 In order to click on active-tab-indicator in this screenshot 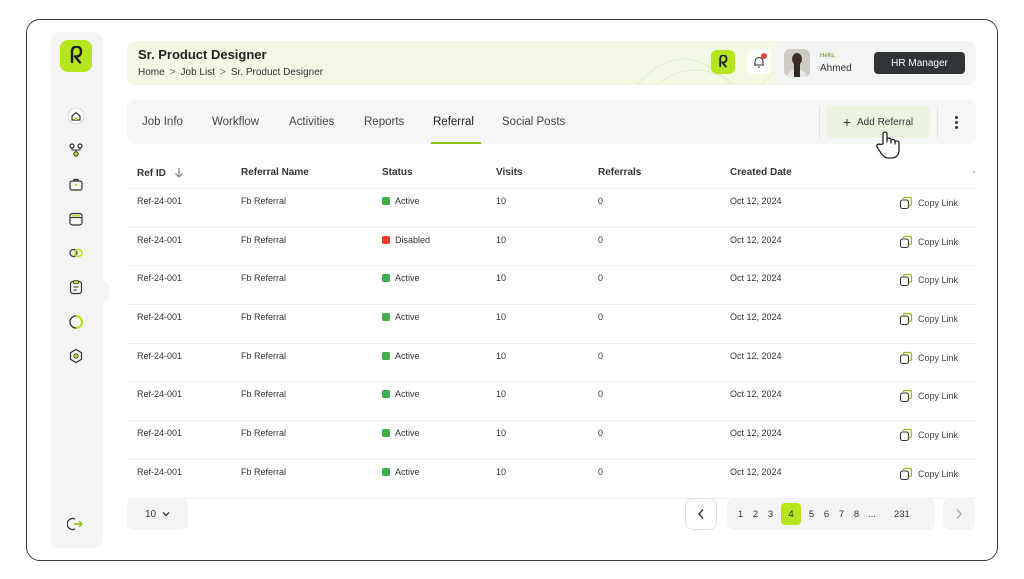, I will do `click(456, 143)`.